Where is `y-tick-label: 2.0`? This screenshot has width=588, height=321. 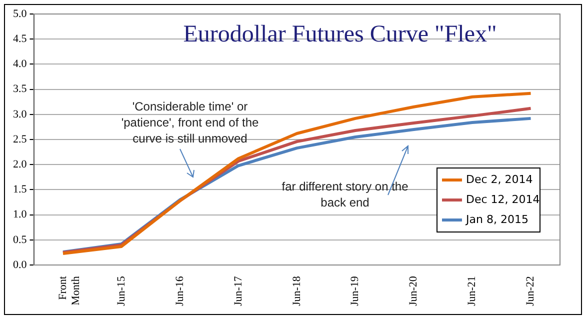
y-tick-label: 2.0 is located at coordinates (20, 164).